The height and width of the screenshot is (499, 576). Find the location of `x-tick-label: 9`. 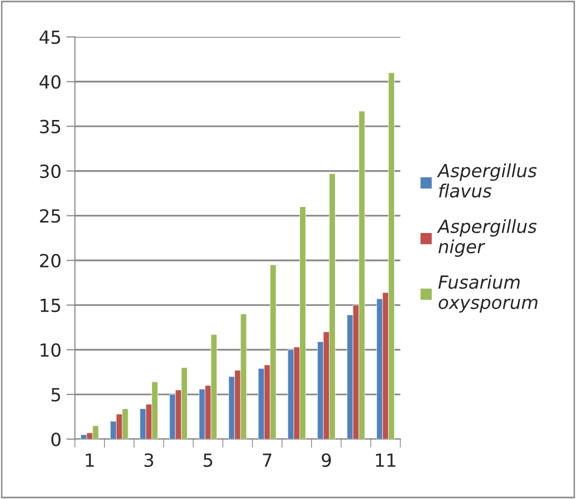

x-tick-label: 9 is located at coordinates (326, 460).